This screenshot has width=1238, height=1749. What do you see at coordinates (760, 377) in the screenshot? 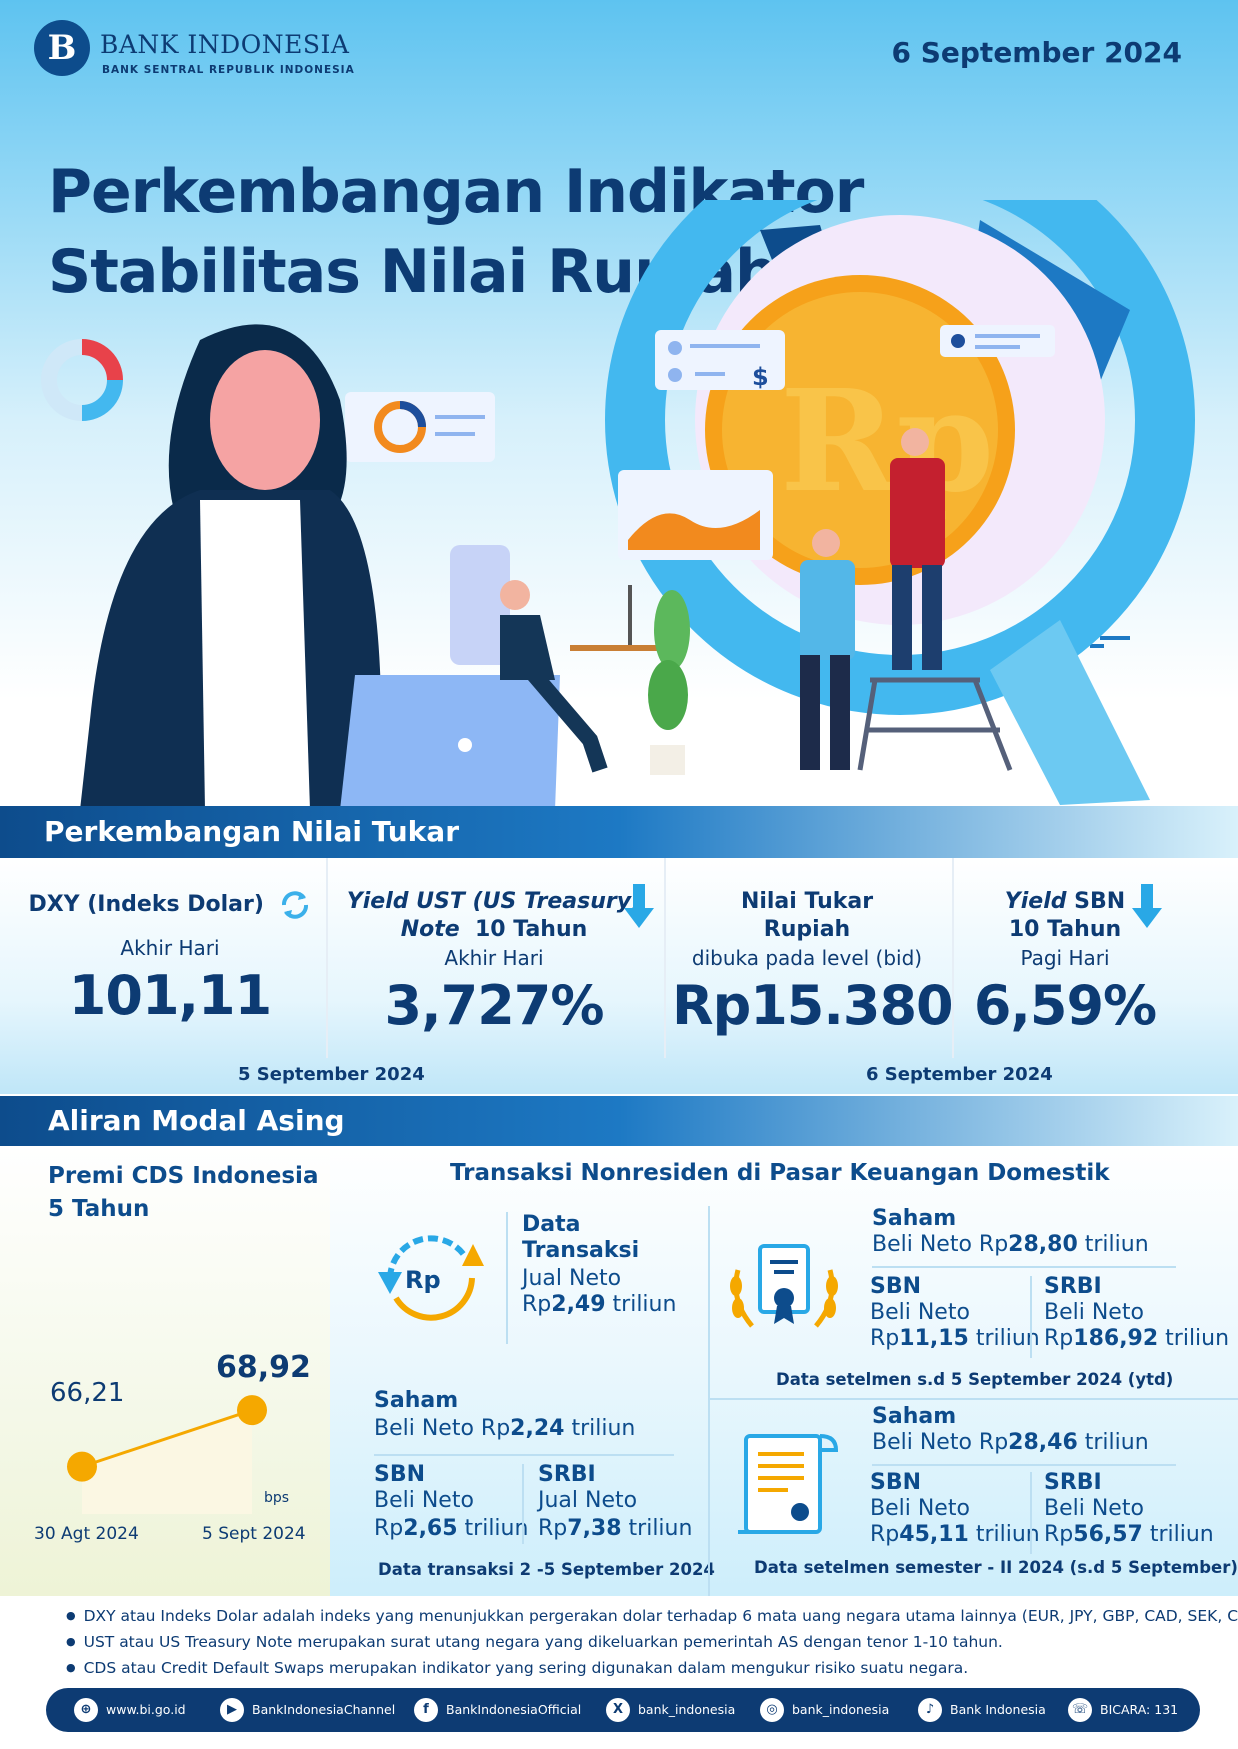
I see `dollar-sign-icon: $` at bounding box center [760, 377].